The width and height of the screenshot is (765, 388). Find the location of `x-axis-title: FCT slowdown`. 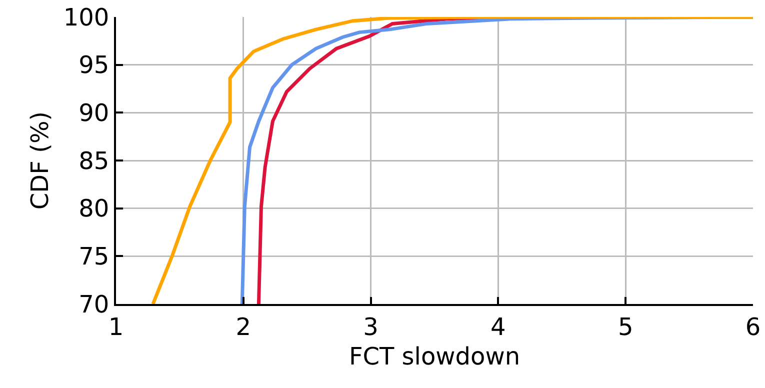

x-axis-title: FCT slowdown is located at coordinates (434, 356).